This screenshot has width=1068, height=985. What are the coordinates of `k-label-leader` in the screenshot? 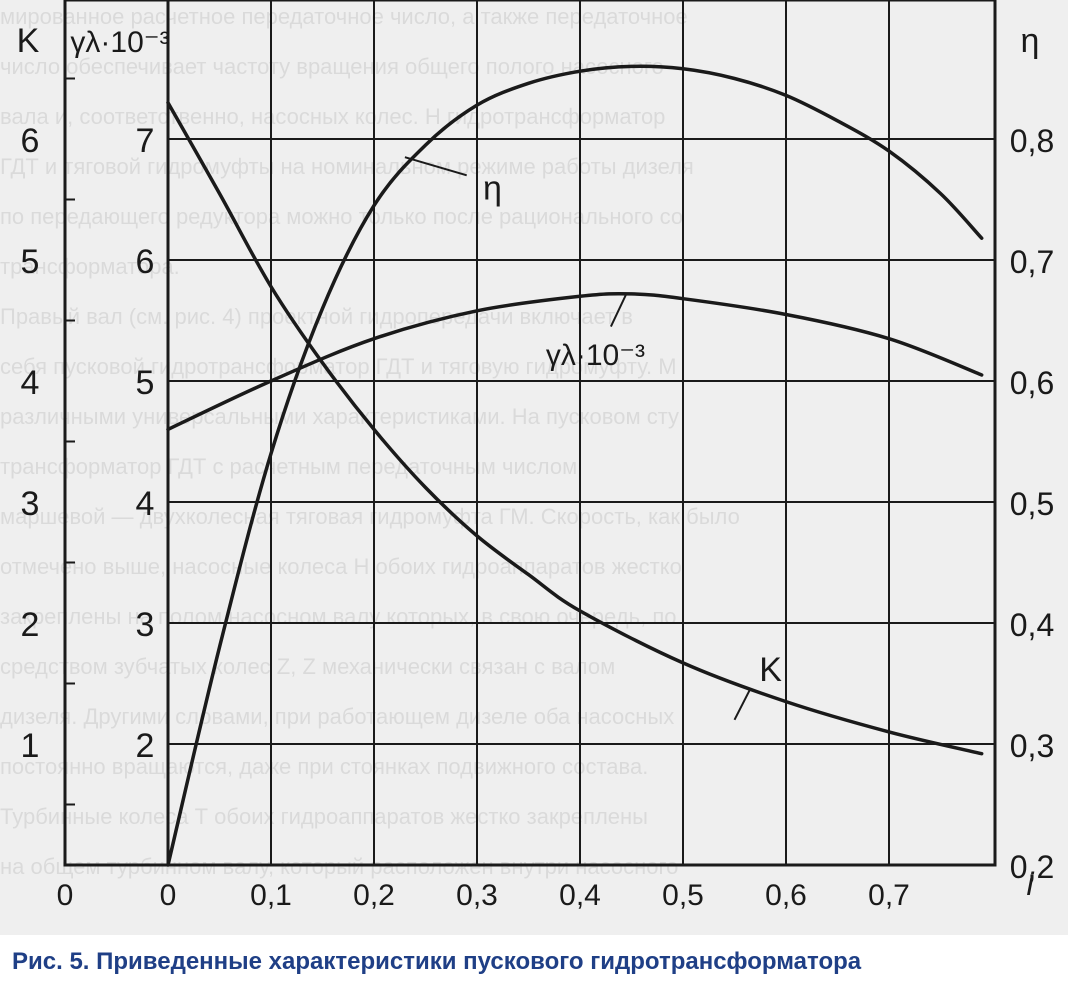 It's located at (742, 705).